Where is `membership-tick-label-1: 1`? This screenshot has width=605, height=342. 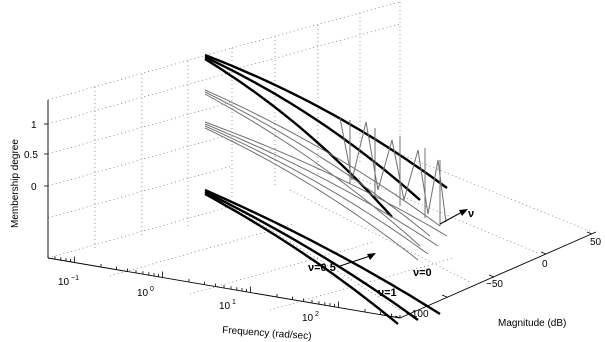 membership-tick-label-1: 1 is located at coordinates (34, 125).